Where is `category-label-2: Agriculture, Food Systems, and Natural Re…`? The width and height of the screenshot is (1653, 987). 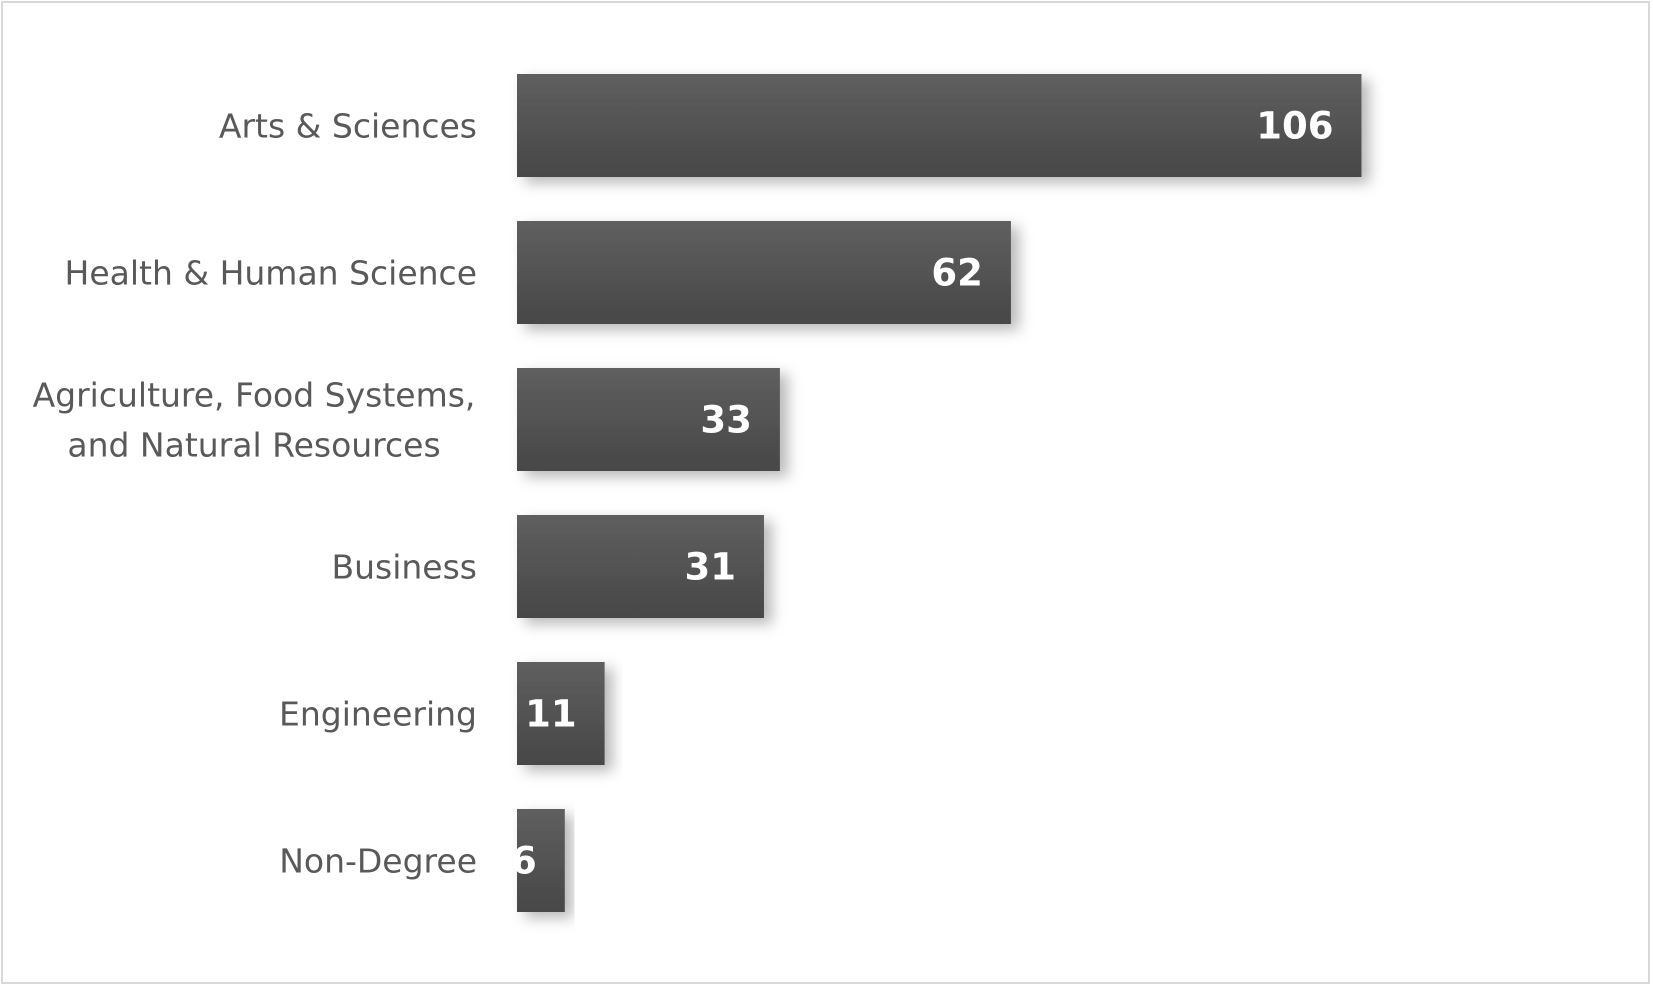 category-label-2: Agriculture, Food Systems, and Natural Re… is located at coordinates (254, 420).